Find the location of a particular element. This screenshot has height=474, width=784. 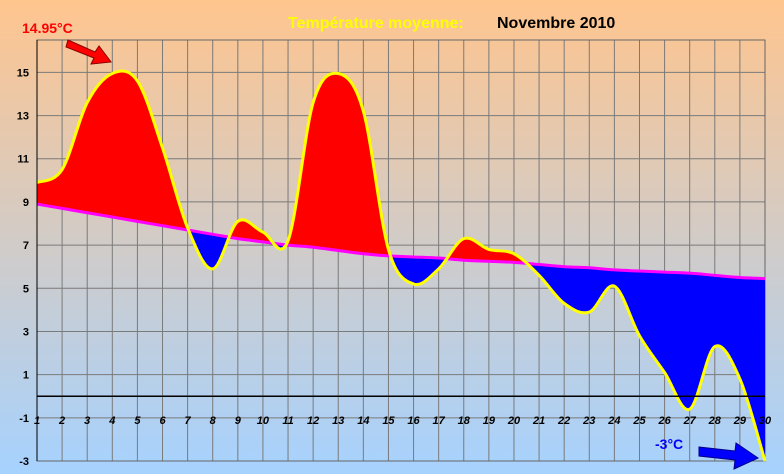

x-tick-label: 3 is located at coordinates (87, 421).